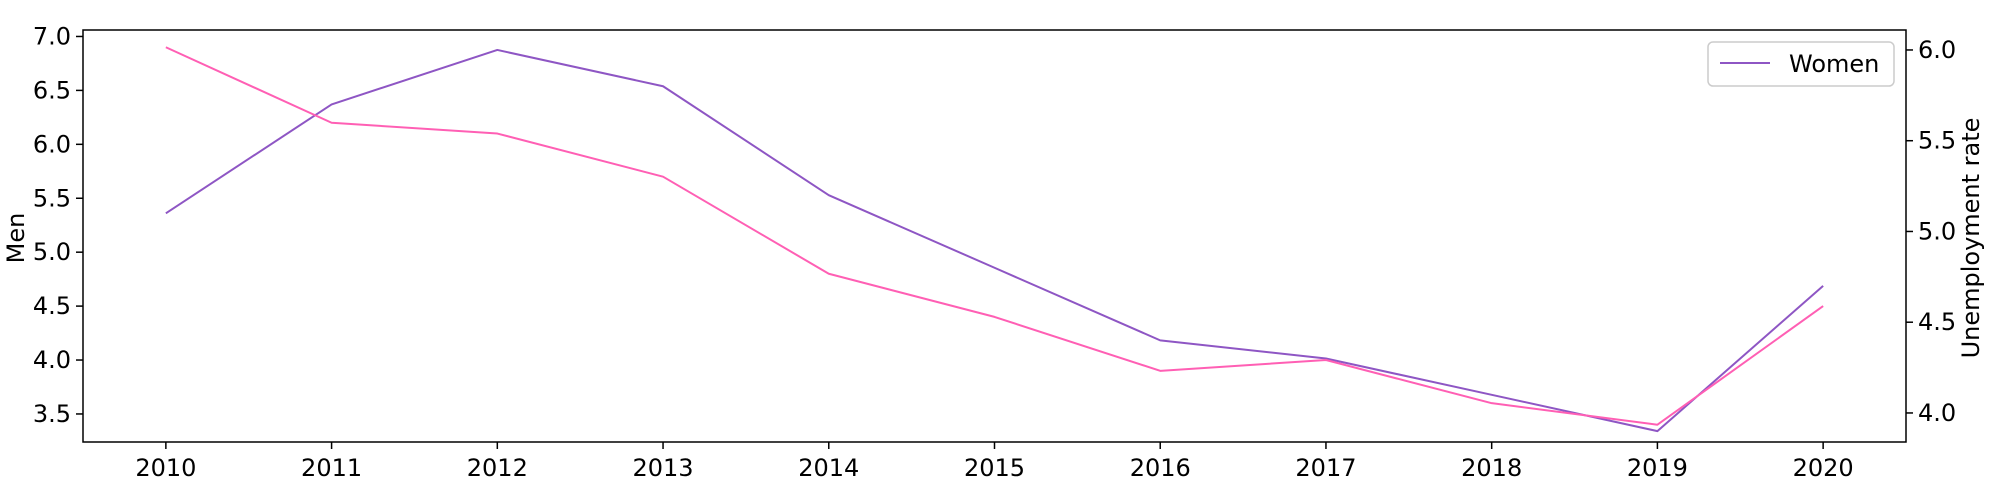 The width and height of the screenshot is (2000, 500). What do you see at coordinates (828, 468) in the screenshot?
I see `x-tick-label: 2014` at bounding box center [828, 468].